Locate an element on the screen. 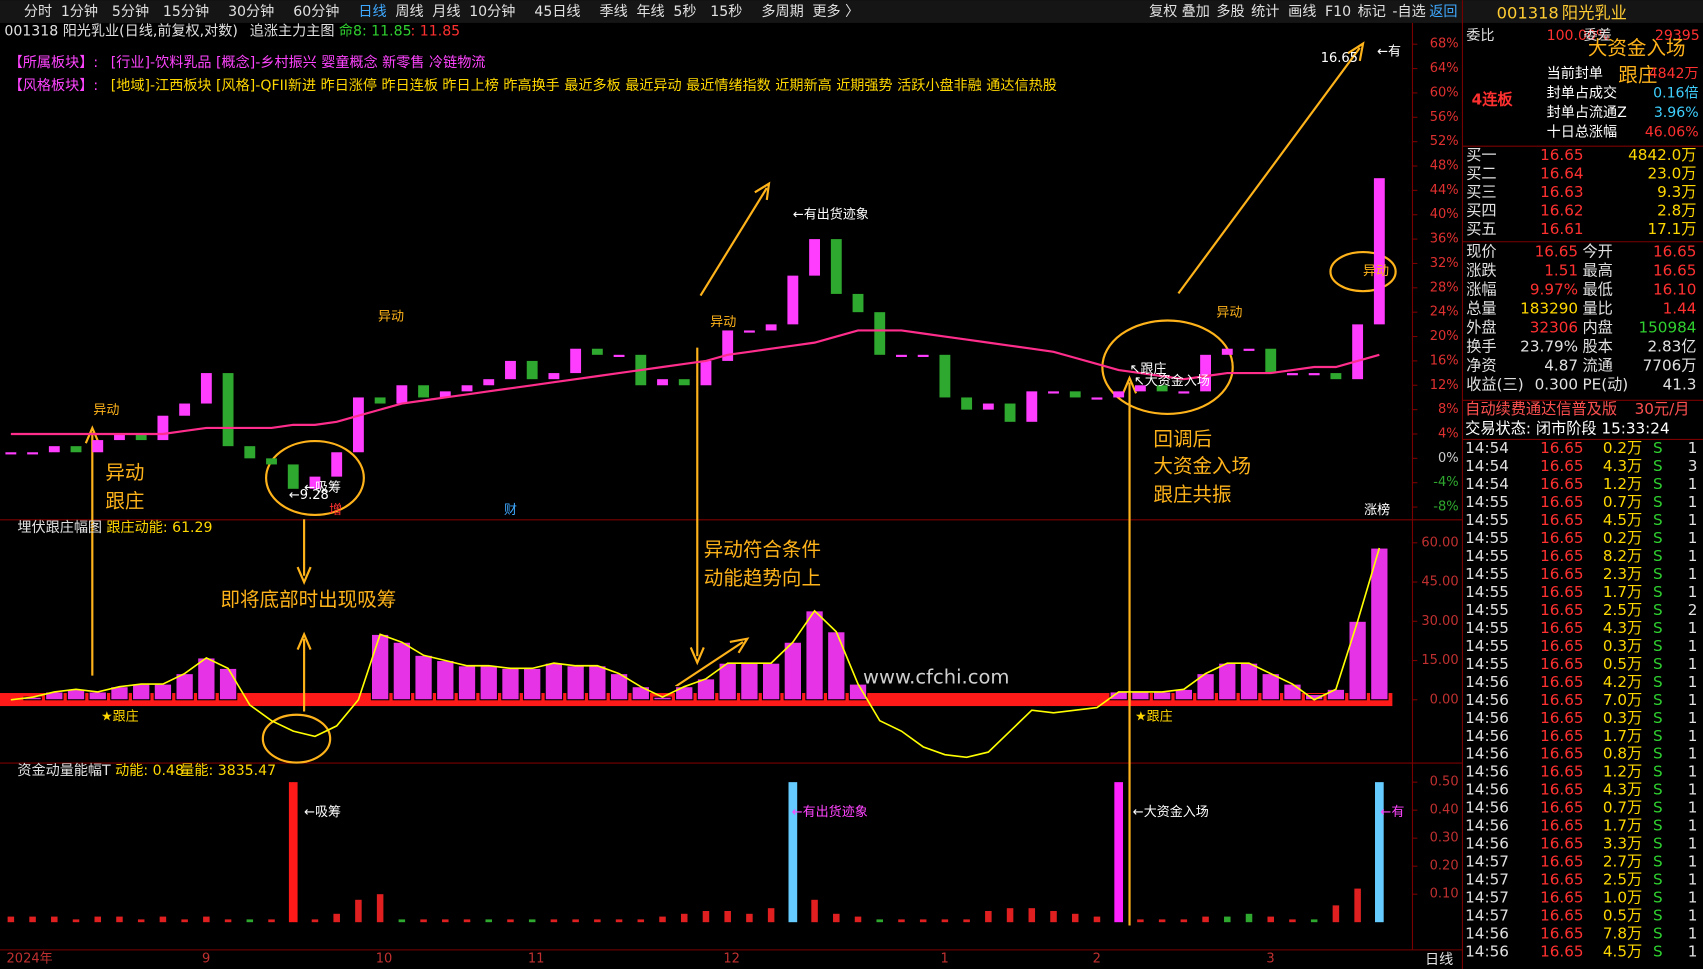 This screenshot has height=969, width=1703. period-tab: 5分钟 is located at coordinates (130, 11).